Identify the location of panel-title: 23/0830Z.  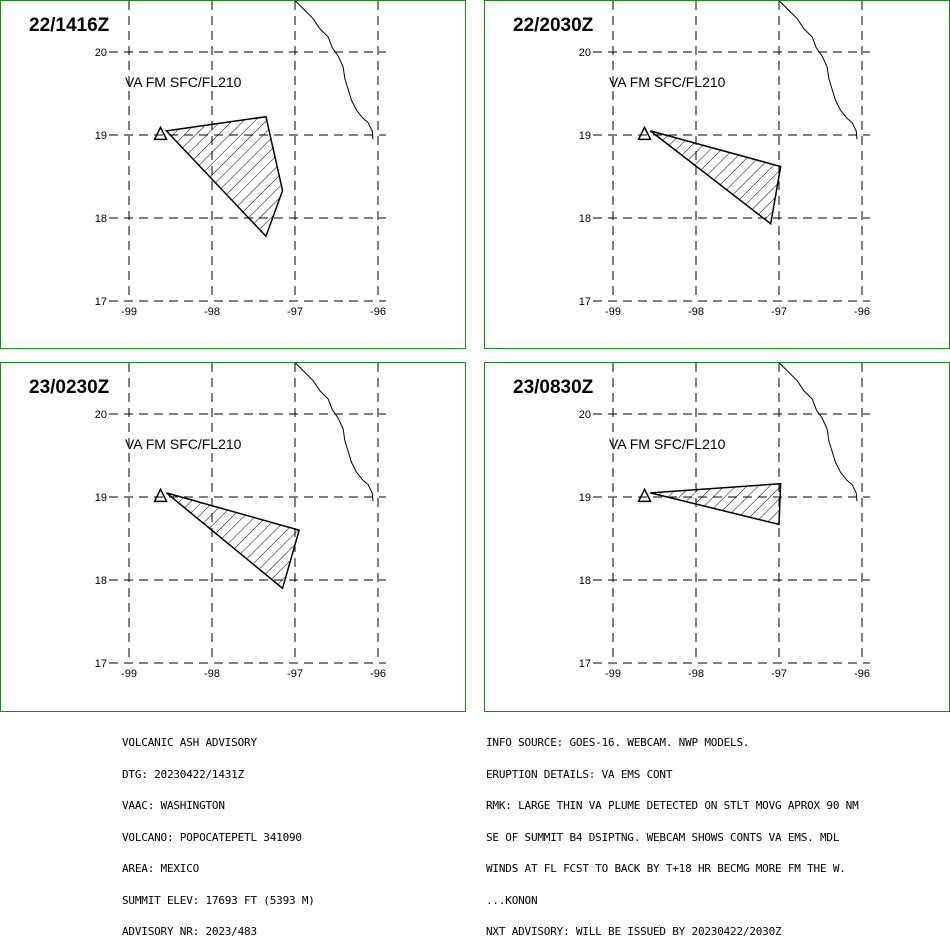
(553, 387).